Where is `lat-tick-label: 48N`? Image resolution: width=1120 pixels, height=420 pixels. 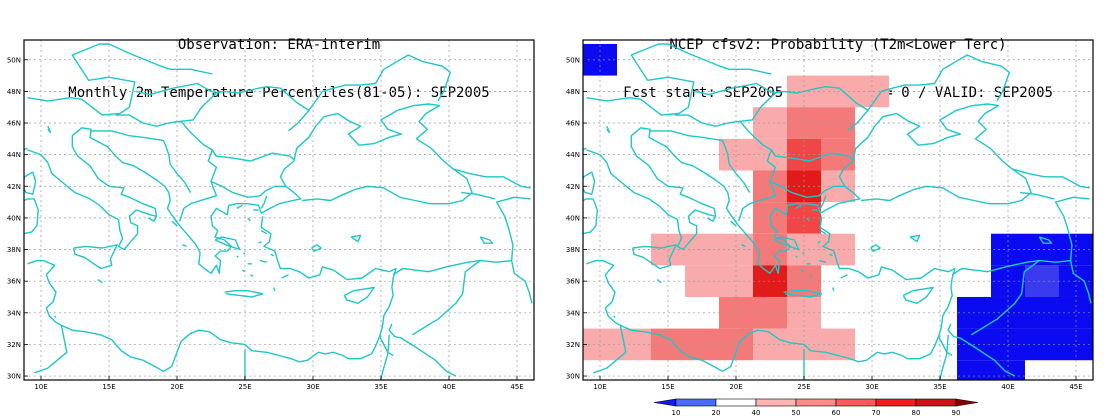
lat-tick-label: 48N is located at coordinates (573, 92).